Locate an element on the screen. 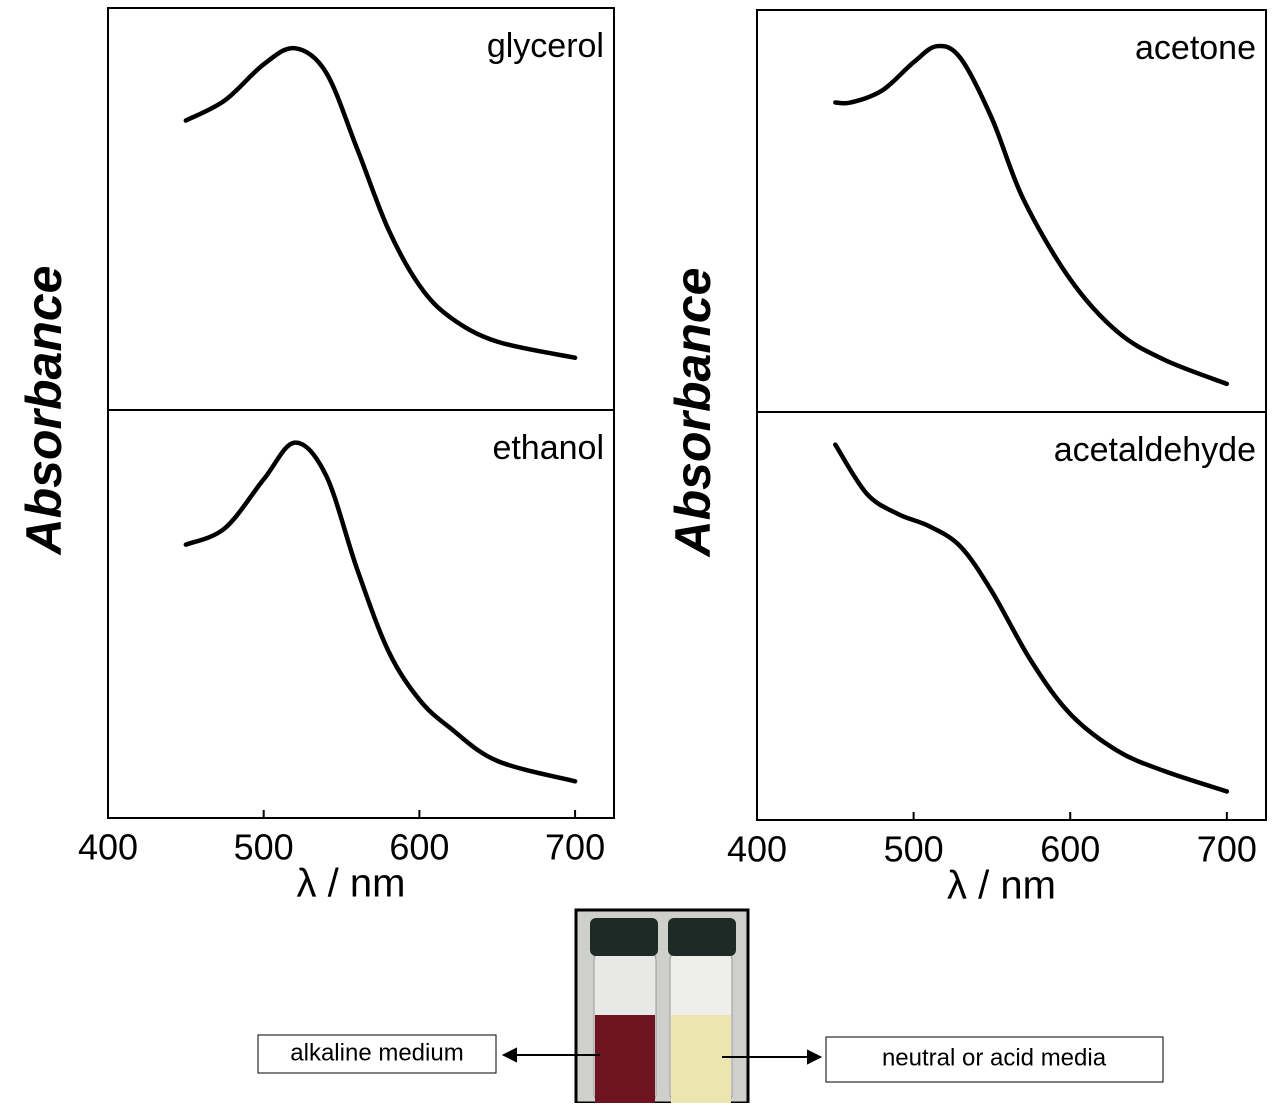  panel-label: acetone is located at coordinates (1195, 48).